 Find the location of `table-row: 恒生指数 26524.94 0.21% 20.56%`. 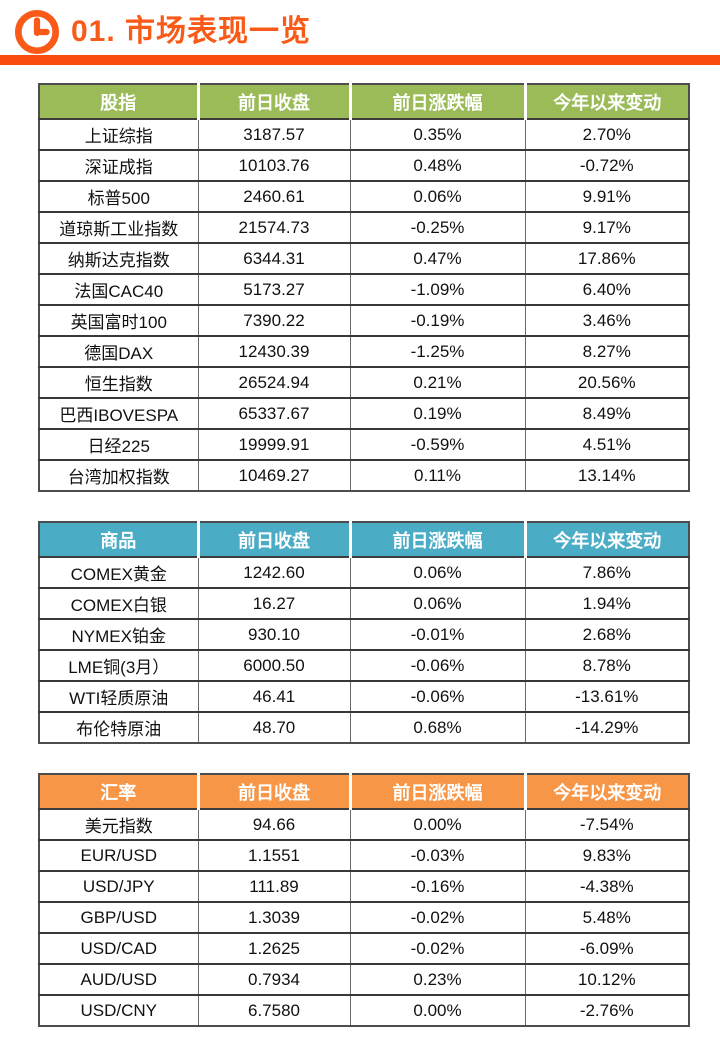

table-row: 恒生指数 26524.94 0.21% 20.56% is located at coordinates (364, 382).